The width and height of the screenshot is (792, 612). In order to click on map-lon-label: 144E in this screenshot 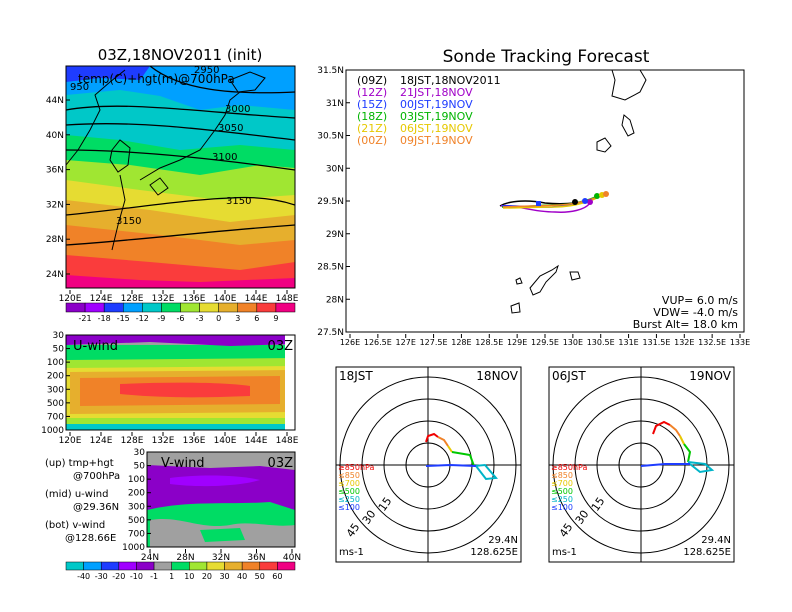, I will do `click(256, 299)`.